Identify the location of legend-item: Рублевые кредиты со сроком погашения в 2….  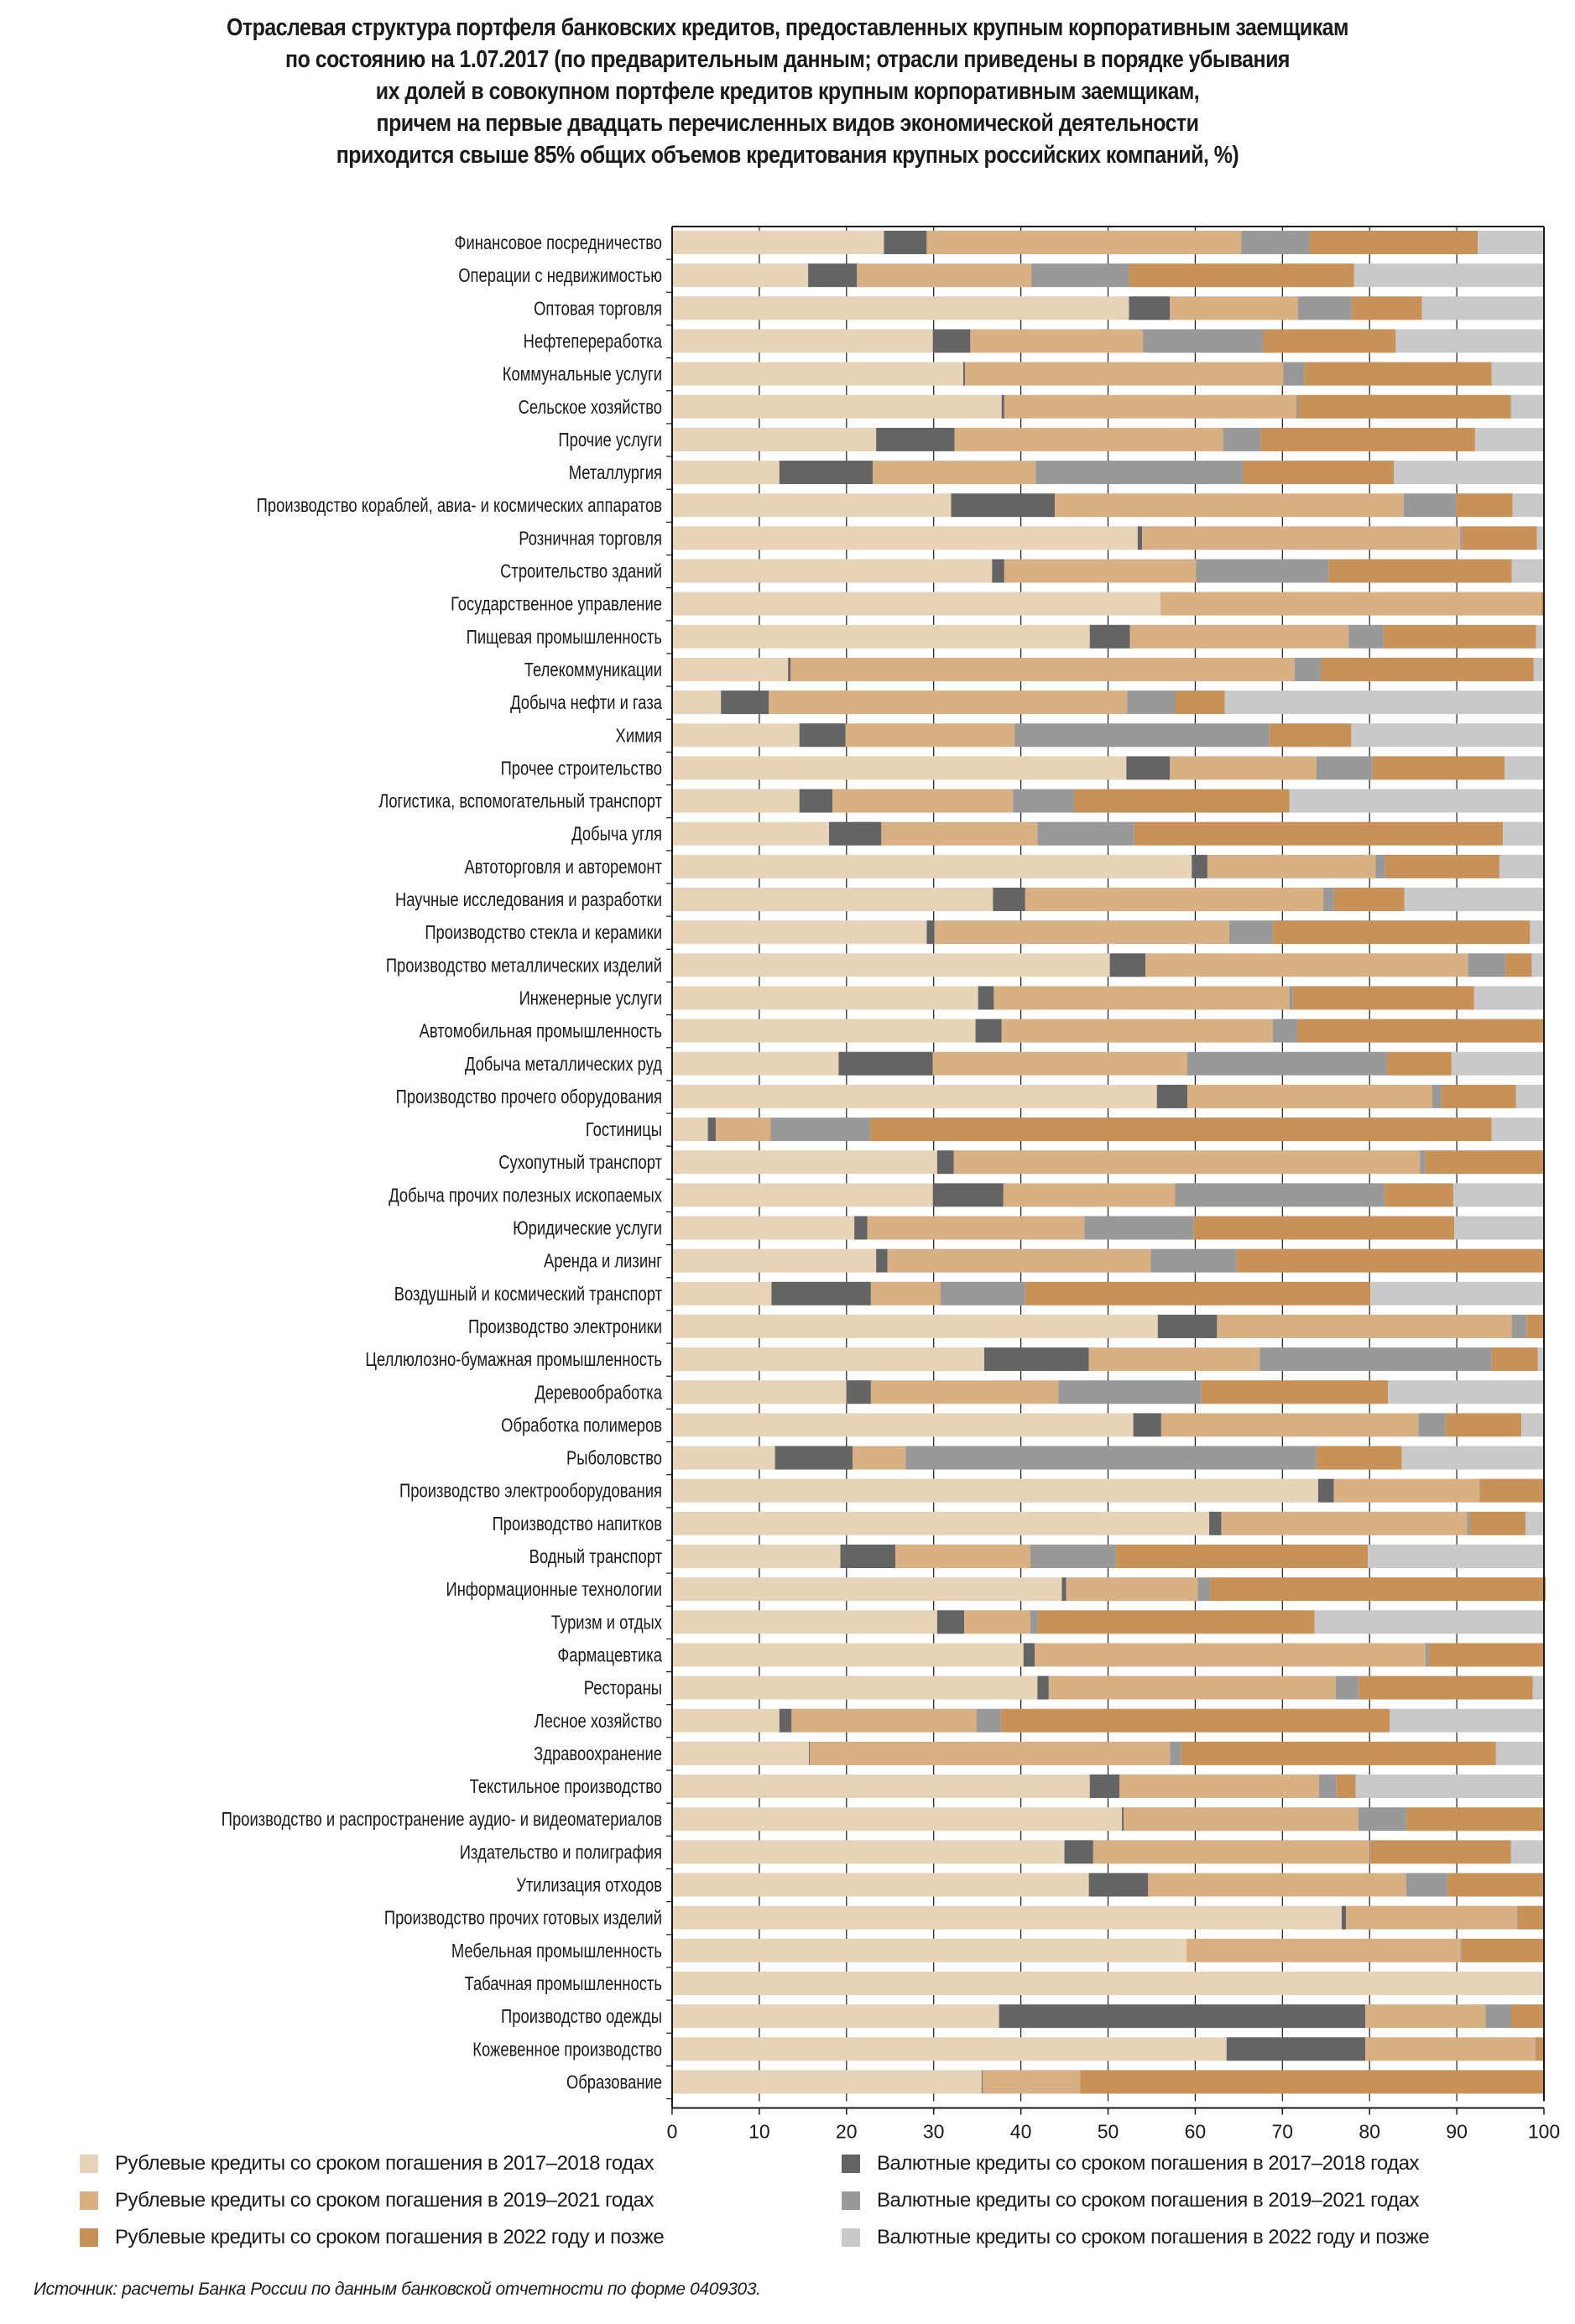
(368, 2200).